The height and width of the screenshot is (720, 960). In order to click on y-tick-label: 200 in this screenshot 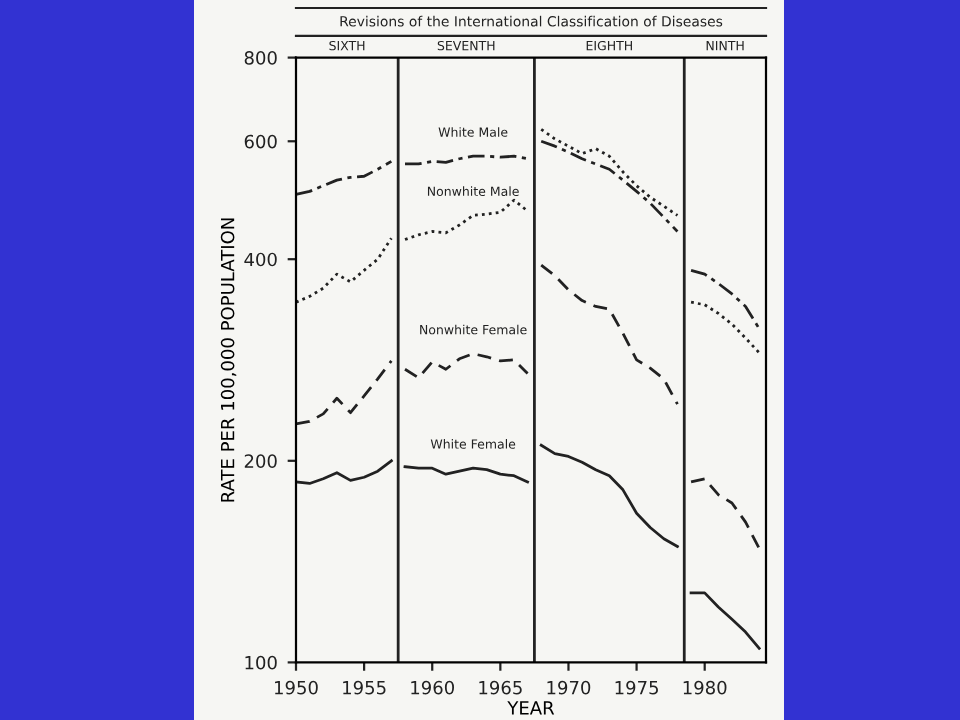, I will do `click(260, 461)`.